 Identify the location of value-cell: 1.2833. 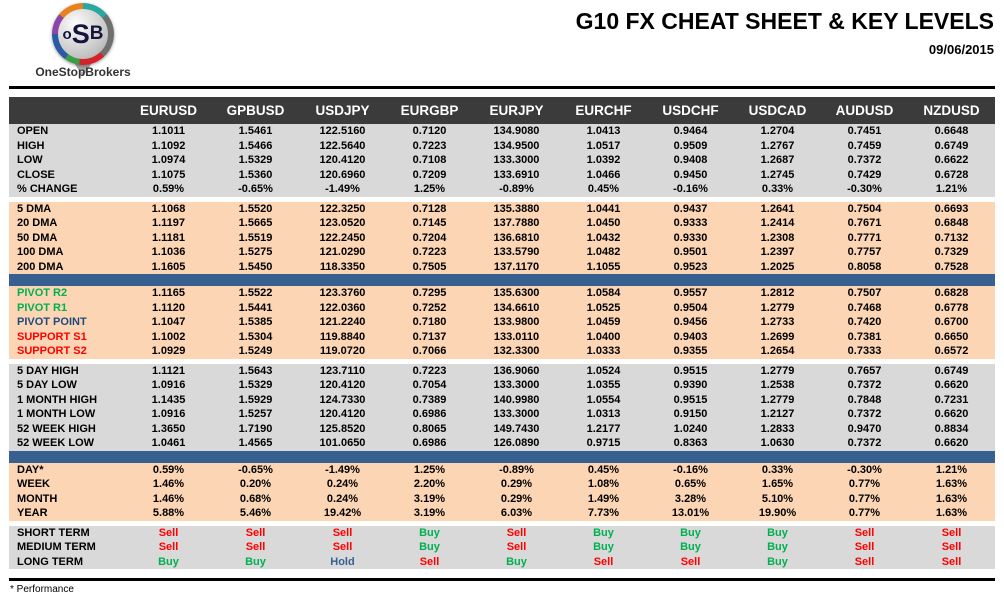
(777, 428).